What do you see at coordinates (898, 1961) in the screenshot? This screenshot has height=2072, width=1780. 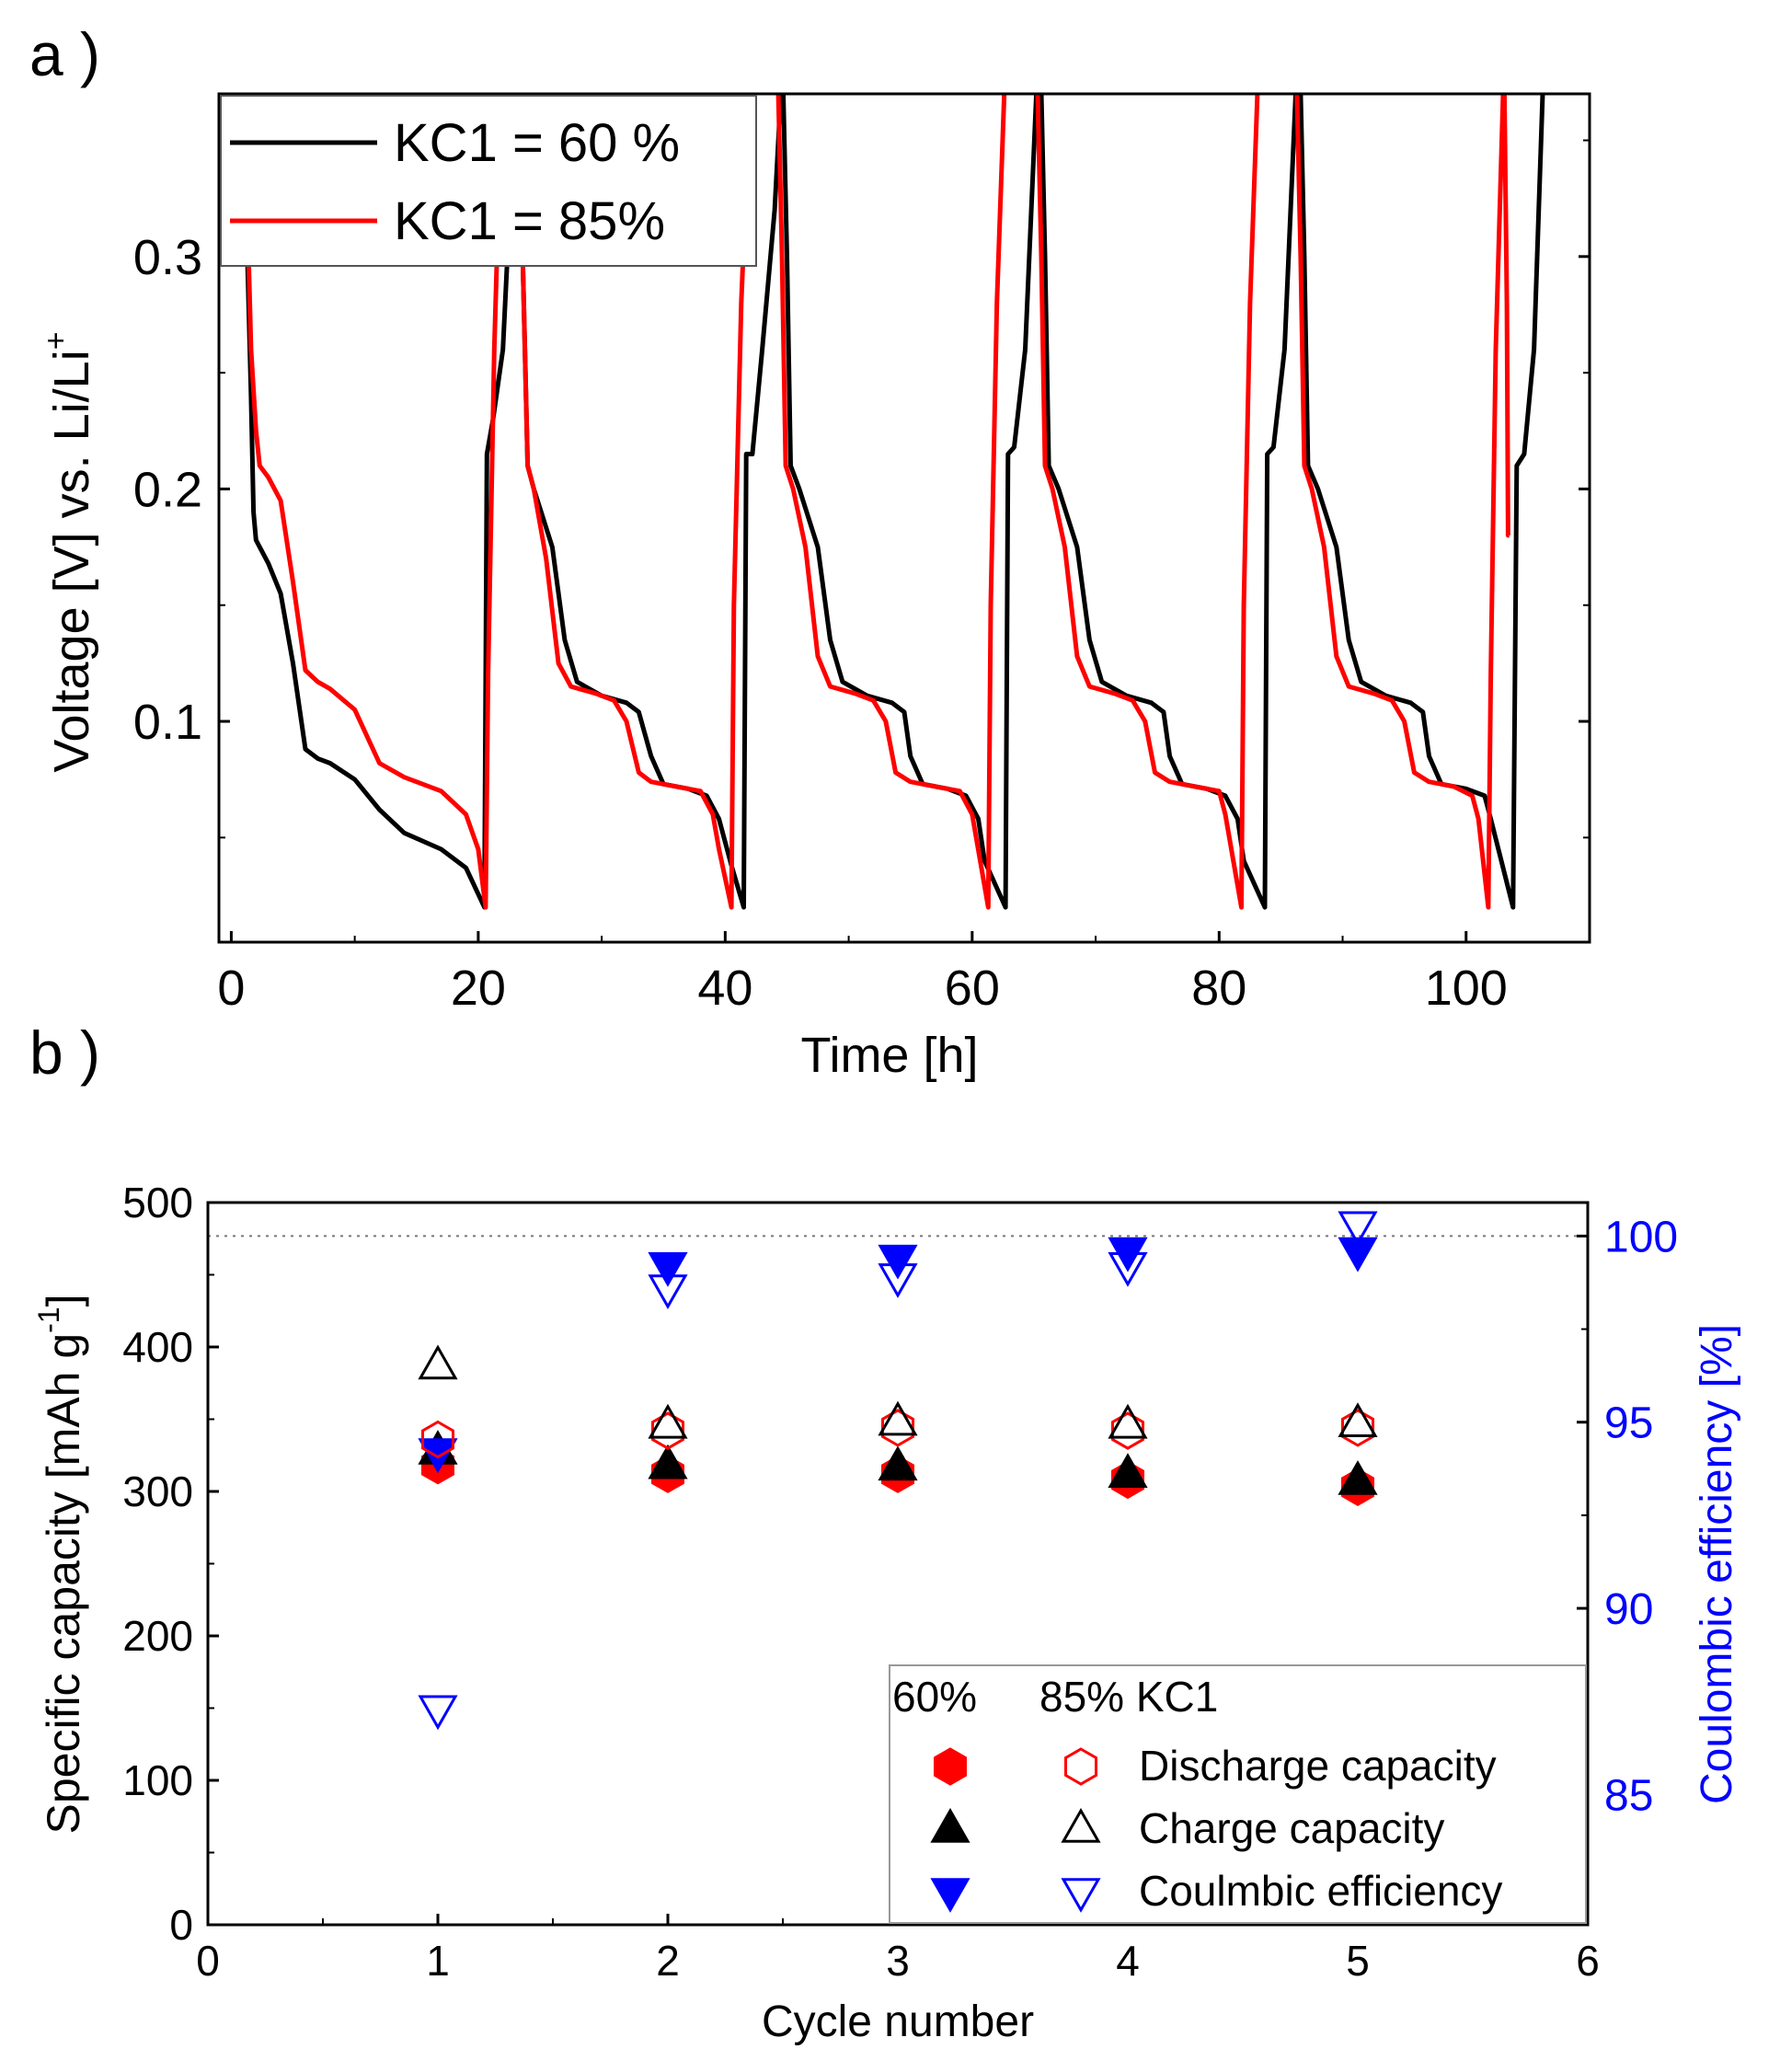 I see `panel-b-x-tick-label: 3` at bounding box center [898, 1961].